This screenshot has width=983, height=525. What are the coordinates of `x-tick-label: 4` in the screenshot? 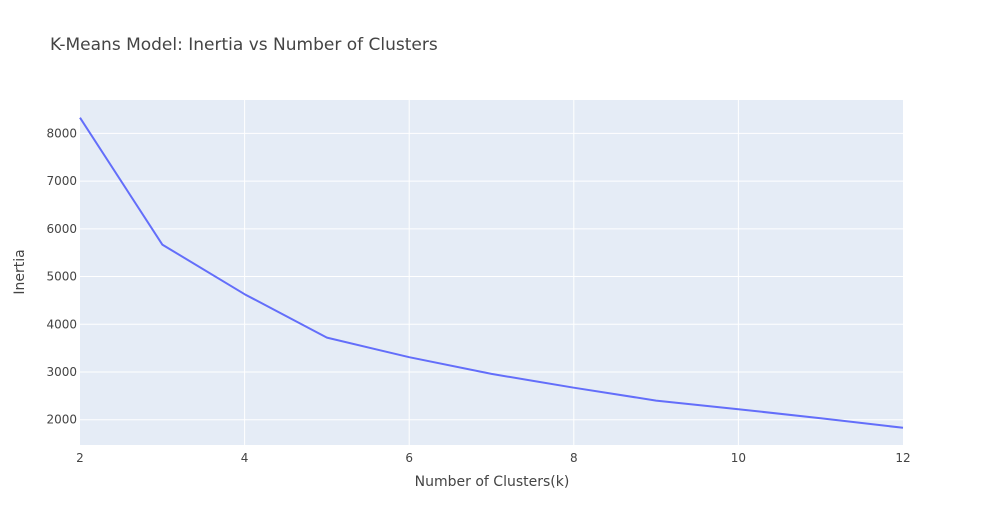 It's located at (245, 458).